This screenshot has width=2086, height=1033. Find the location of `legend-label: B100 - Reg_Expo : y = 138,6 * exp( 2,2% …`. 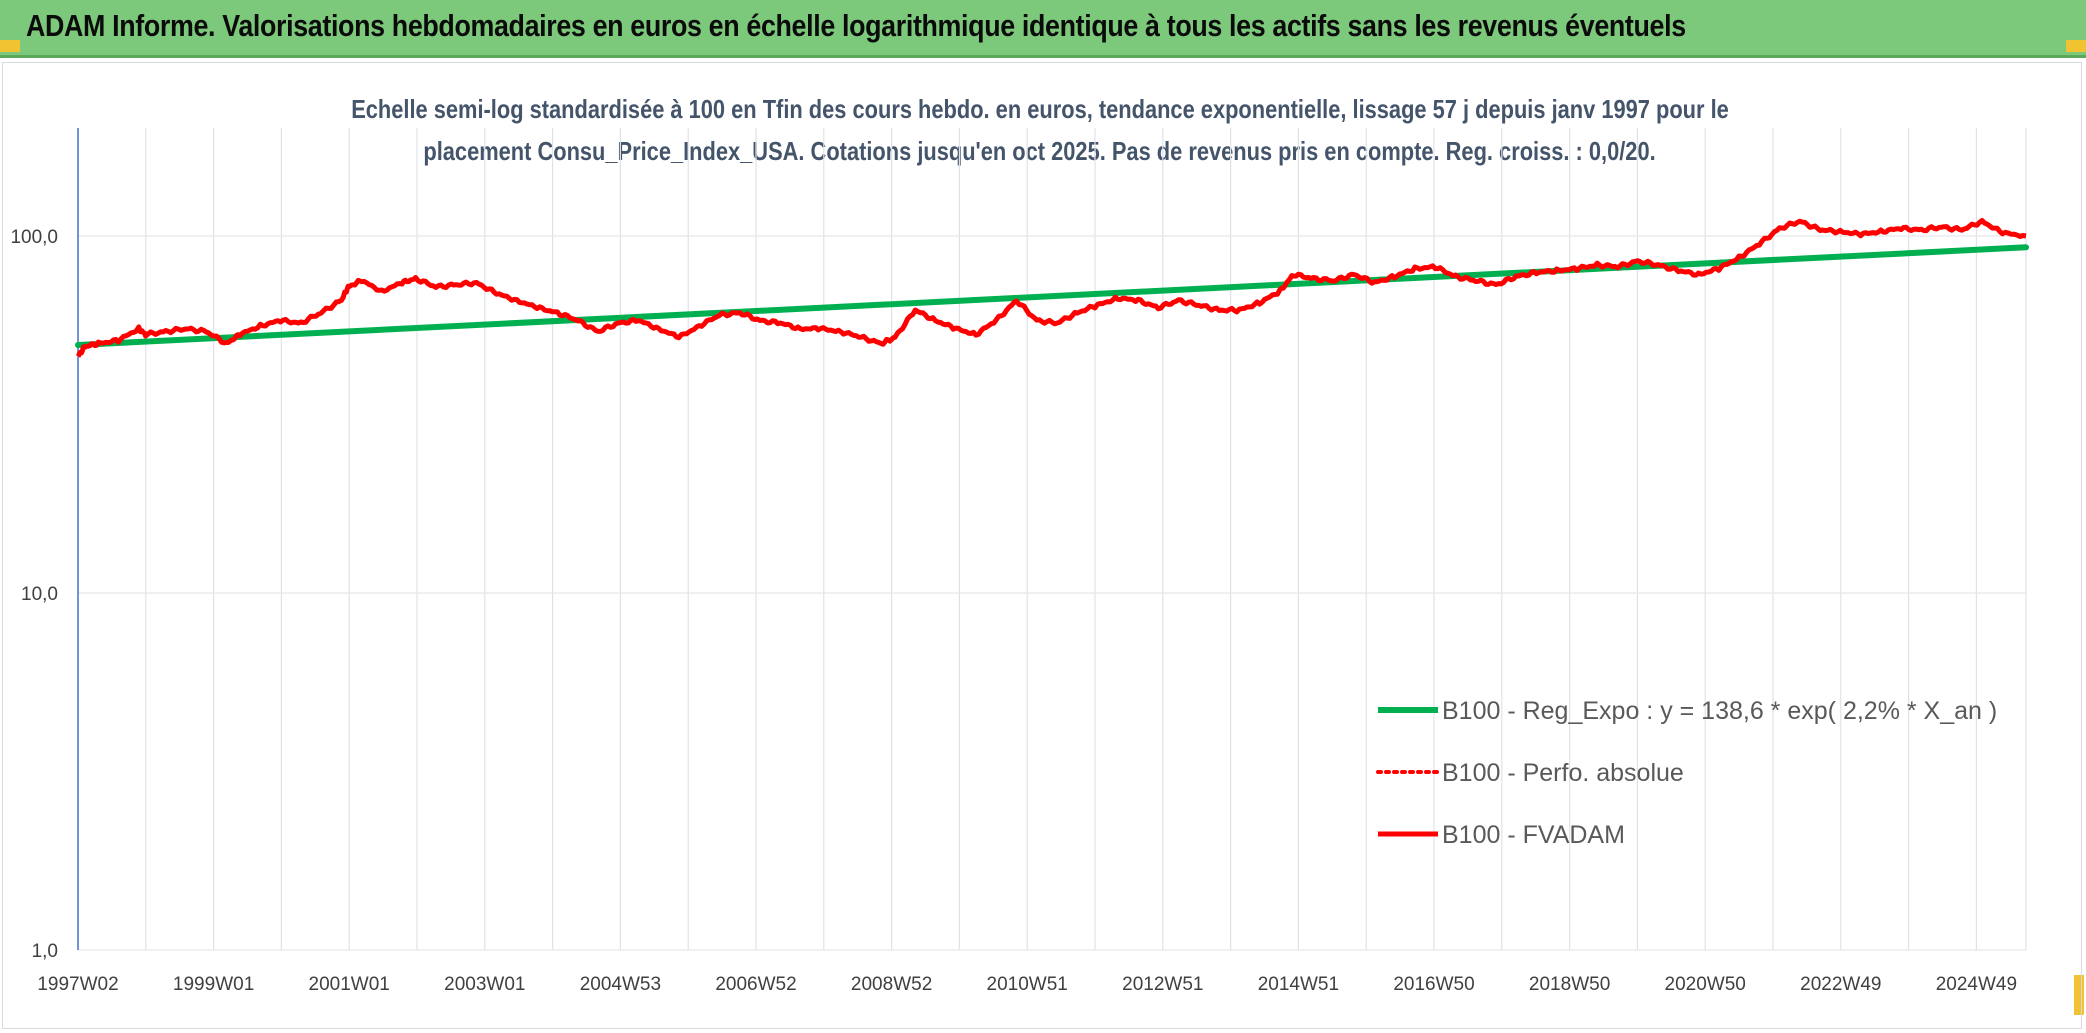

legend-label: B100 - Reg_Expo : y = 138,6 * exp( 2,2% … is located at coordinates (1719, 711).